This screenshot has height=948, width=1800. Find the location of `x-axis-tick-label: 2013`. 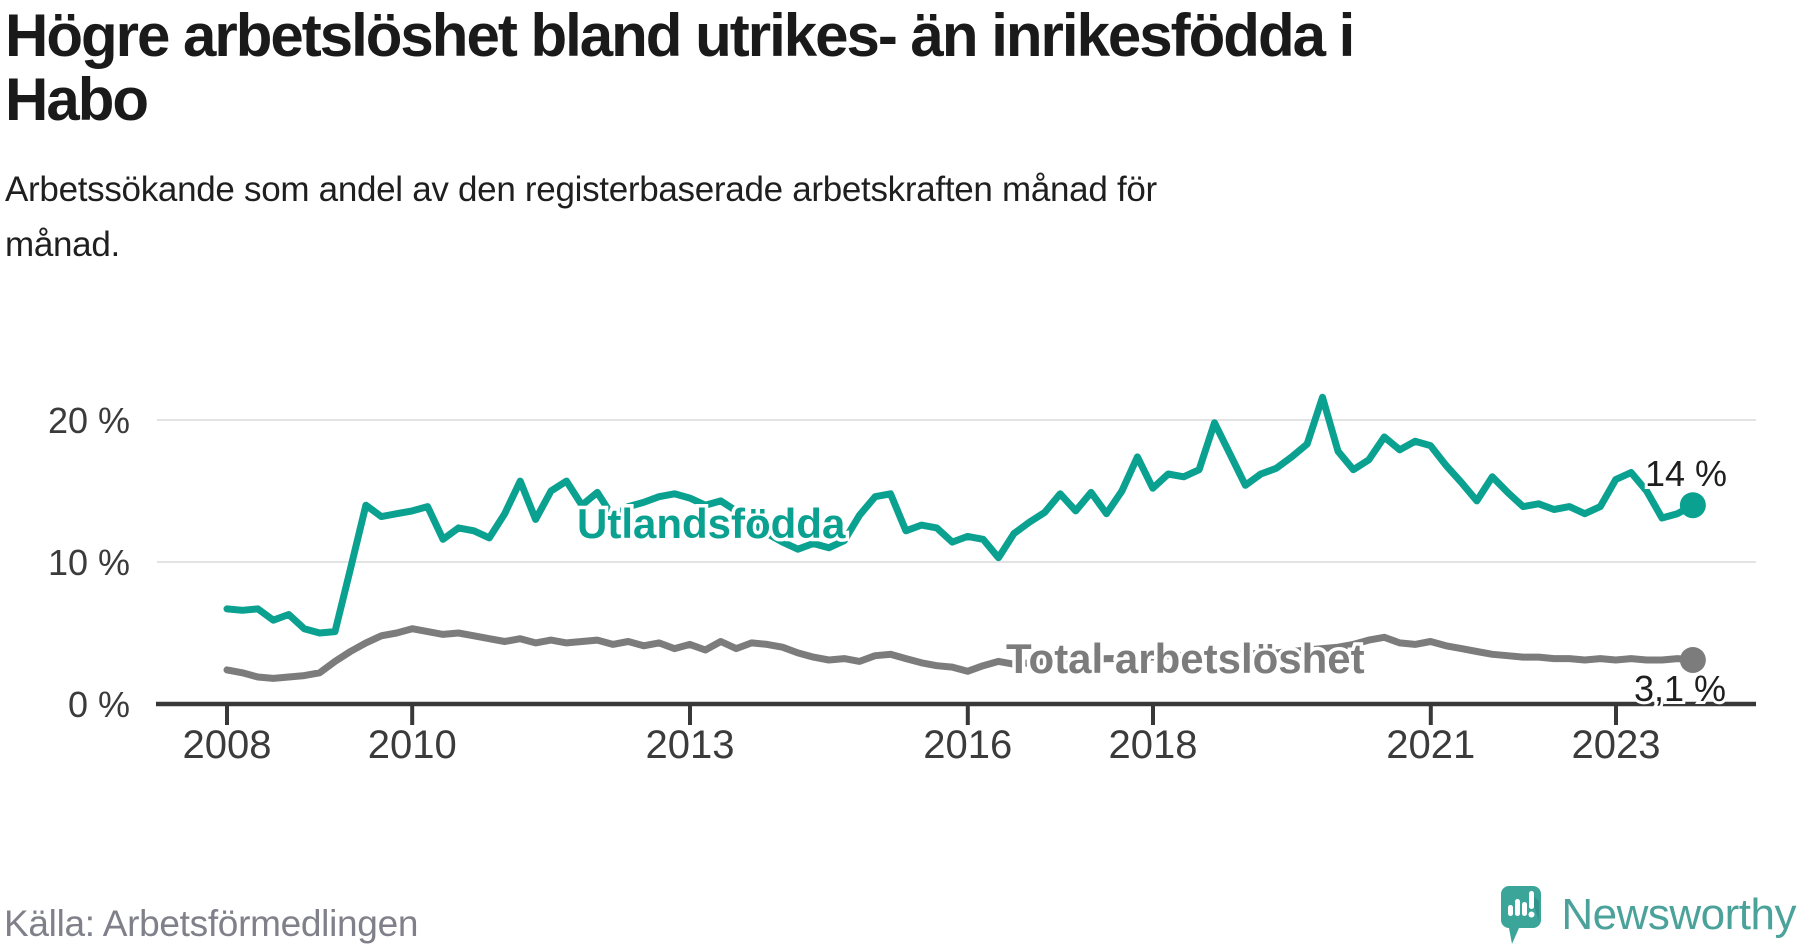

x-axis-tick-label: 2013 is located at coordinates (690, 745).